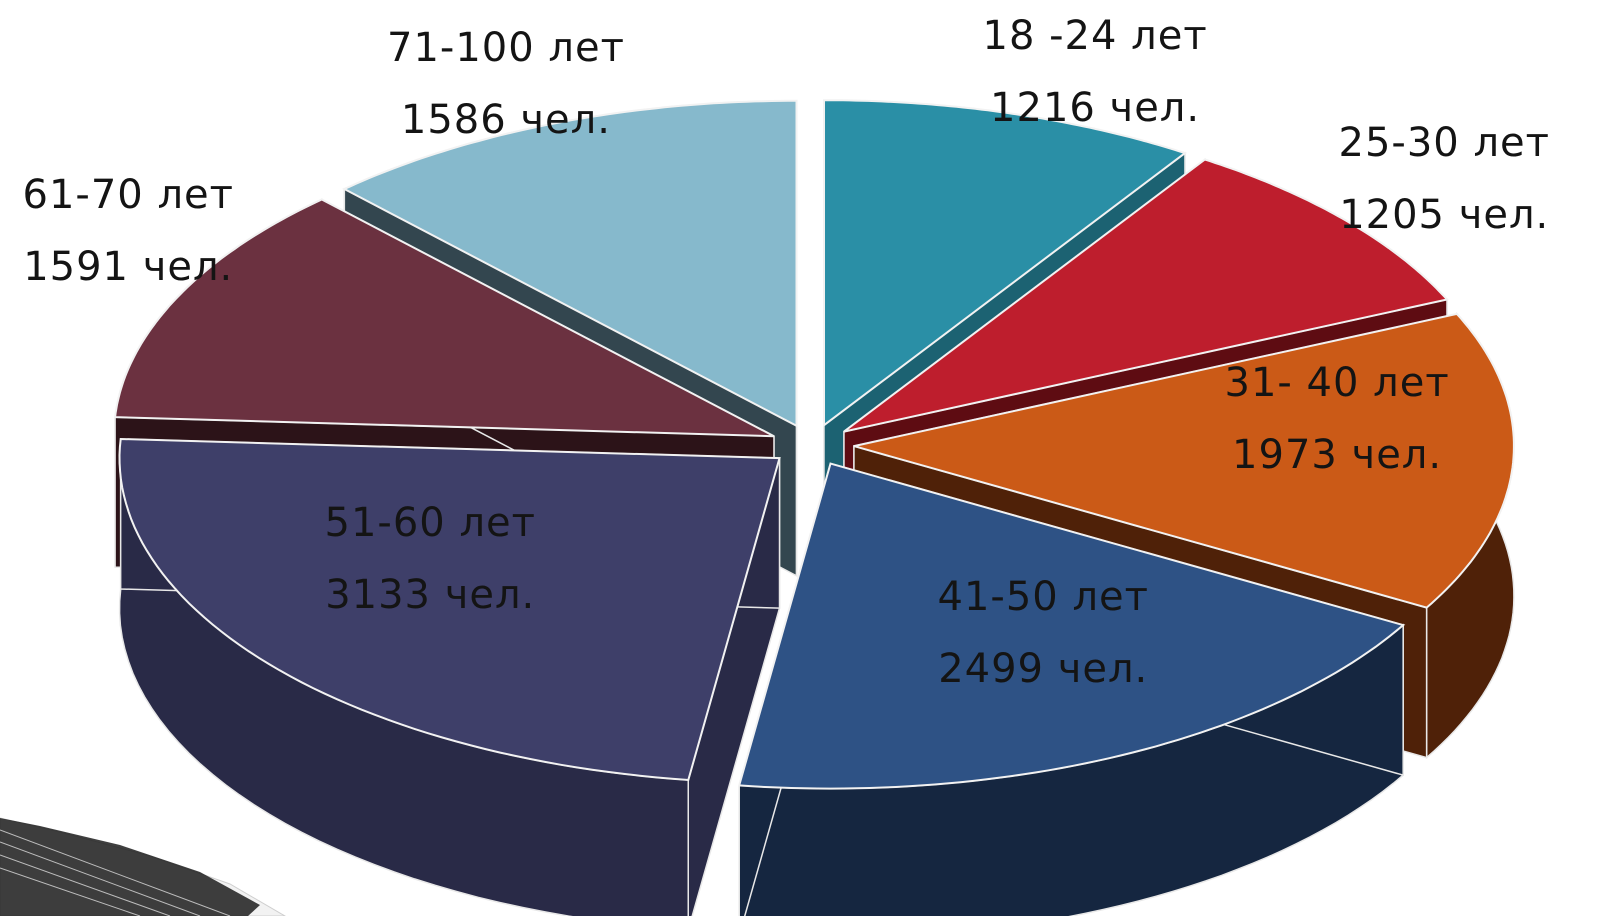 This screenshot has width=1599, height=916. Describe the element at coordinates (1337, 383) in the screenshot. I see `slice-category-label: 31- 40 лет` at that location.